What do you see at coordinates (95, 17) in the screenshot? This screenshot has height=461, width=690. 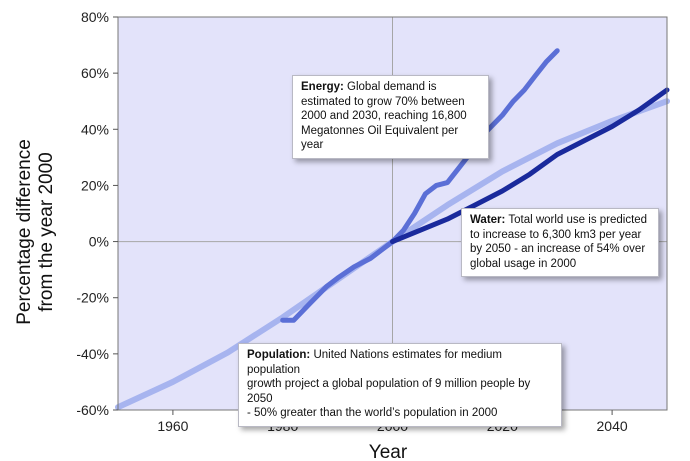 I see `y-tick-label: 80%` at bounding box center [95, 17].